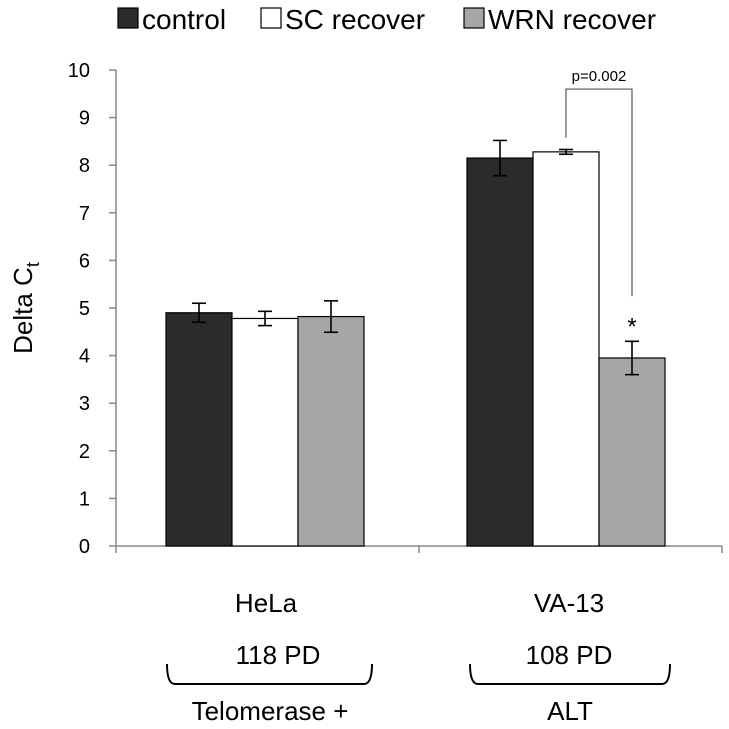 The image size is (729, 729). I want to click on legend-label-wrn-recover: WRN recover, so click(572, 19).